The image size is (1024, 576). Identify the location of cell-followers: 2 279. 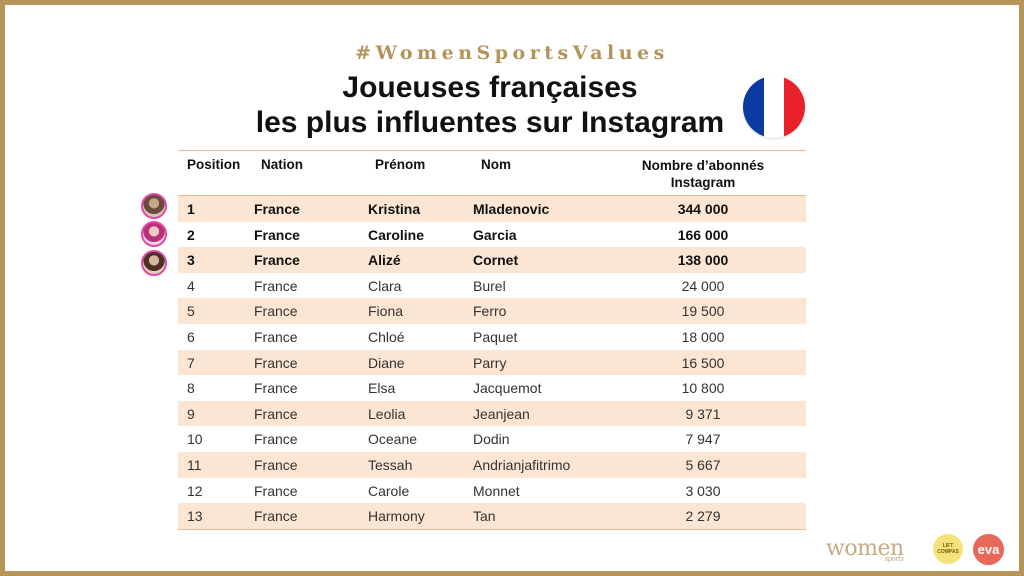
(703, 516).